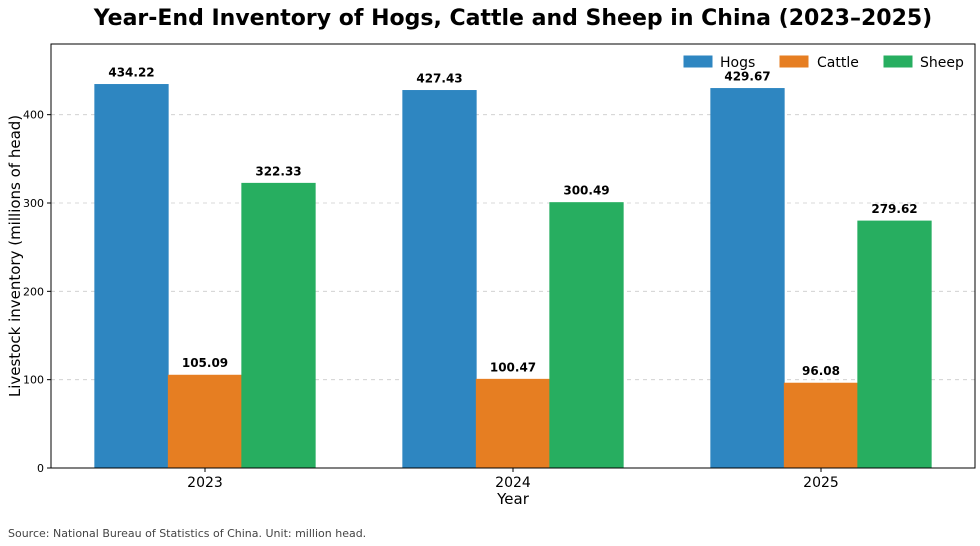 The width and height of the screenshot is (980, 546). I want to click on bar-hogs-2023, so click(131, 276).